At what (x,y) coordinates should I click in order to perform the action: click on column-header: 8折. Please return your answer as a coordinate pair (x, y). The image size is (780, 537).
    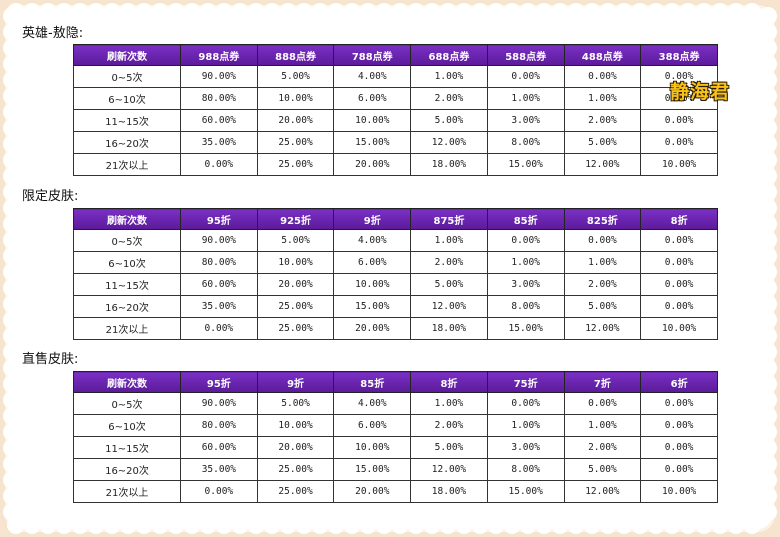
    Looking at the image, I should click on (679, 219).